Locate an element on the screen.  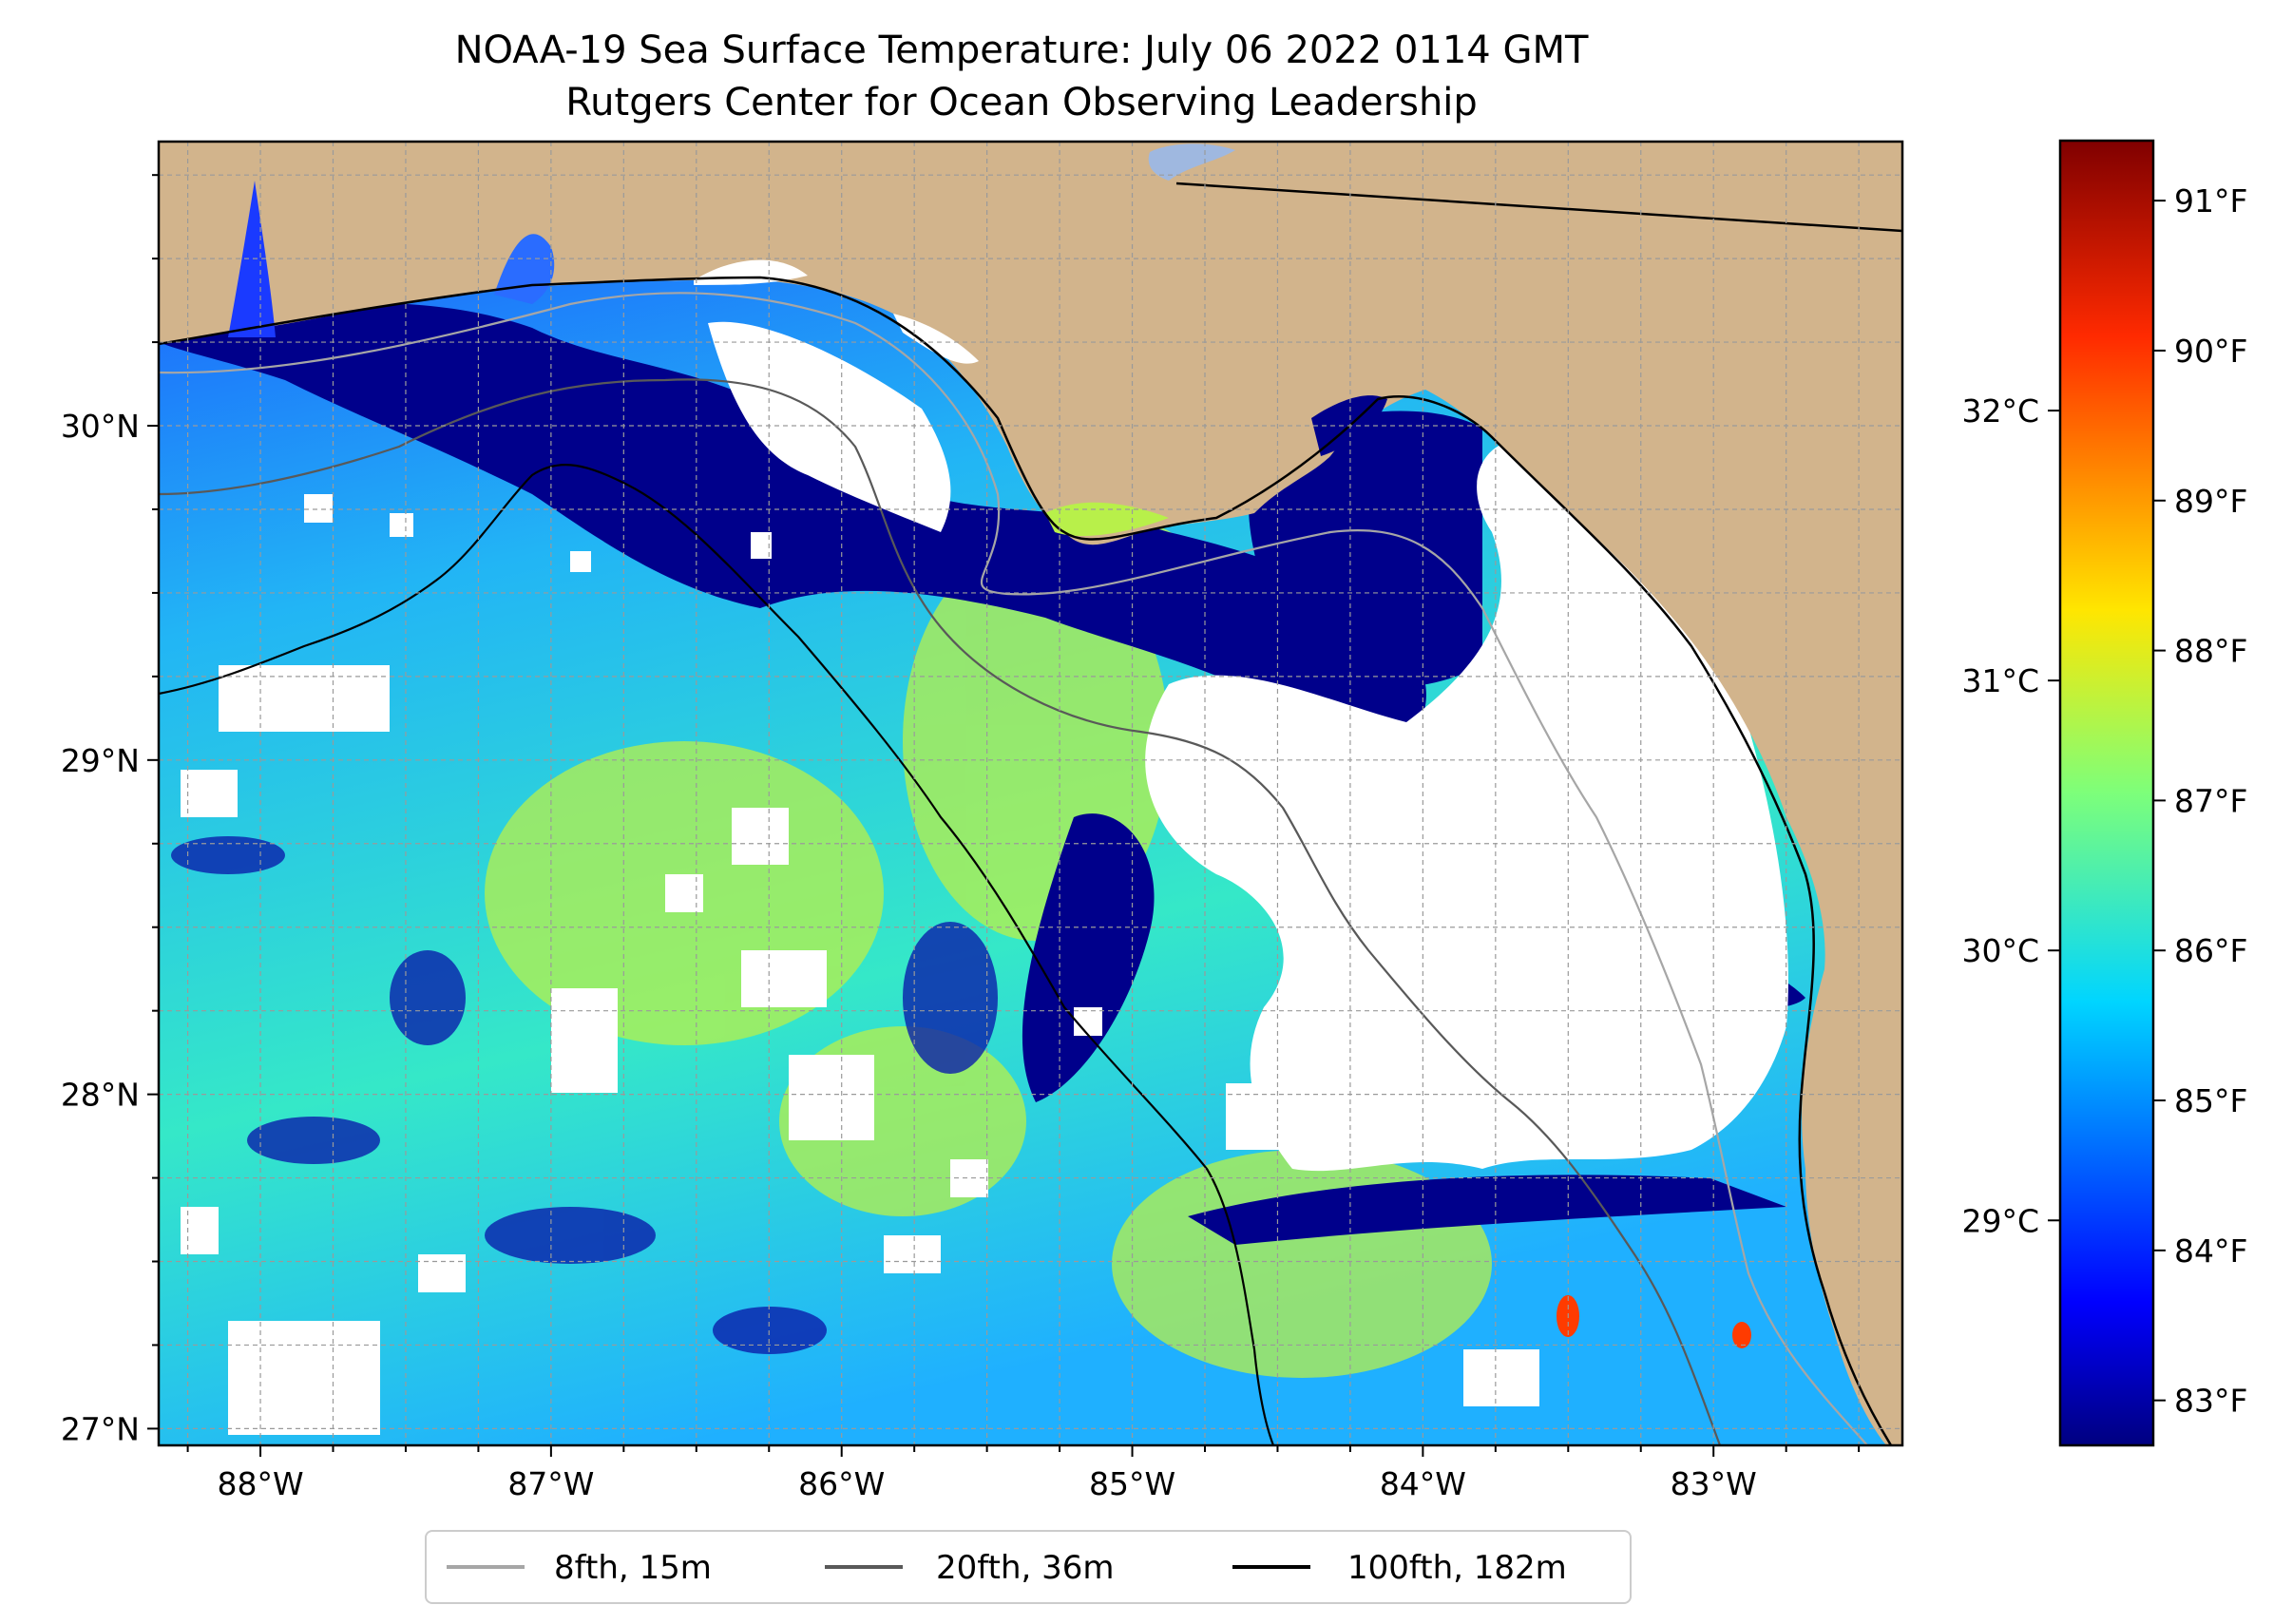
contour-legend: 8fth, 15m 20fth, 36m 100fth, 182m is located at coordinates (1028, 1567).